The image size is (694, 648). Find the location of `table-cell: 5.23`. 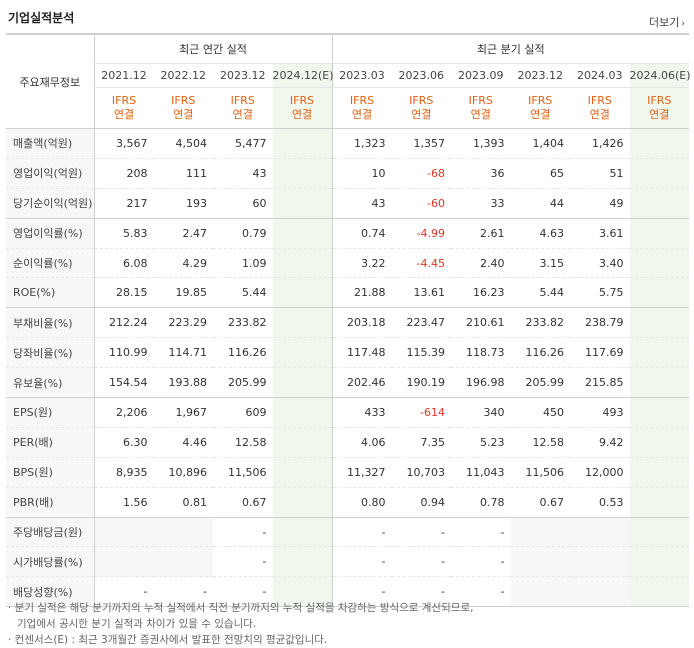

table-cell: 5.23 is located at coordinates (481, 442).